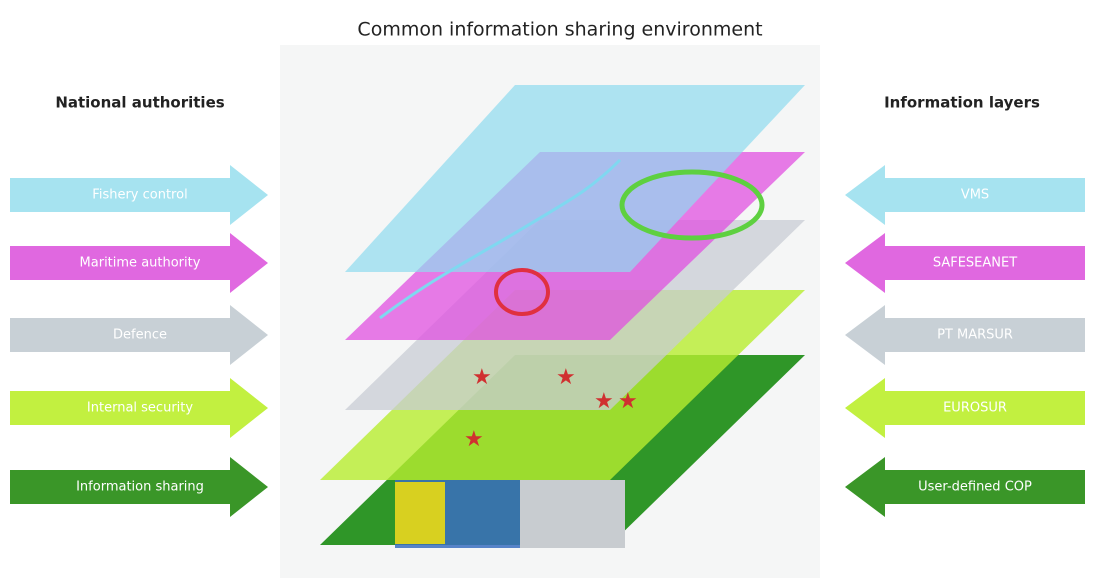  I want to click on arrow-label: Fishery control, so click(139, 195).